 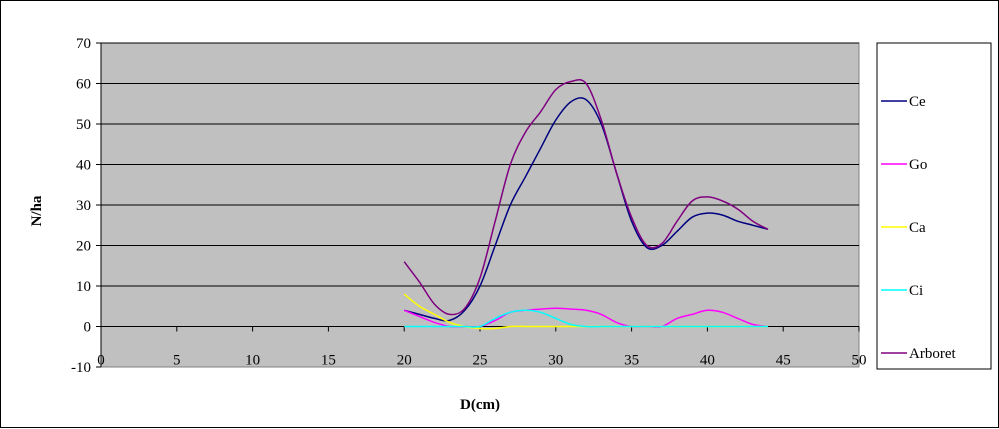 What do you see at coordinates (83, 85) in the screenshot?
I see `y-tick-label: 60` at bounding box center [83, 85].